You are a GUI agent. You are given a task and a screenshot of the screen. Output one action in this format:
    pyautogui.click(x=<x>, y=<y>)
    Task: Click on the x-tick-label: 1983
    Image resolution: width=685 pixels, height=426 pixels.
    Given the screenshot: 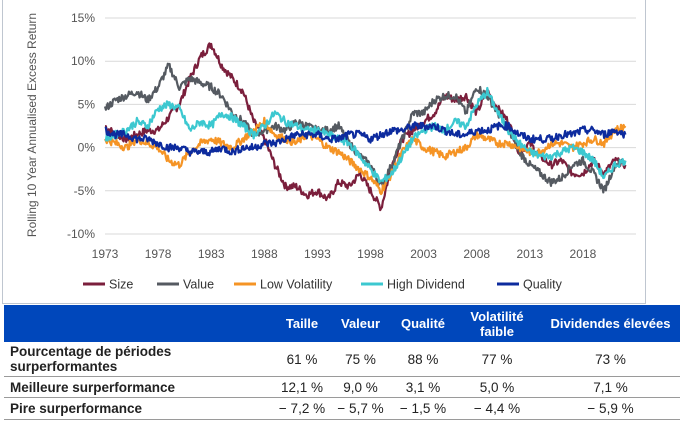 What is the action you would take?
    pyautogui.click(x=211, y=254)
    